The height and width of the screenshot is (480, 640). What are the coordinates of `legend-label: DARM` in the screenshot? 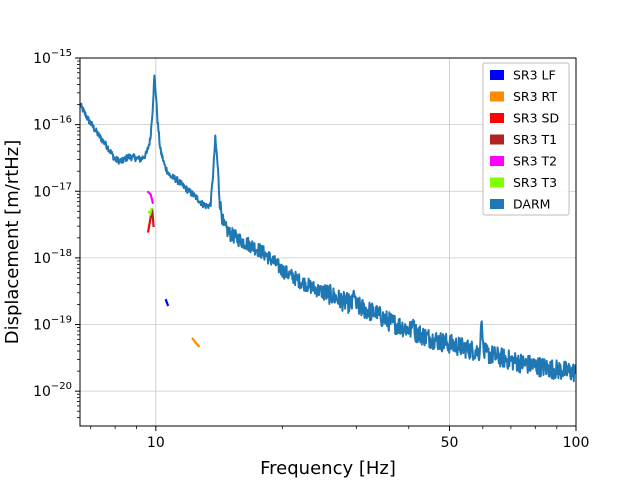 It's located at (531, 204).